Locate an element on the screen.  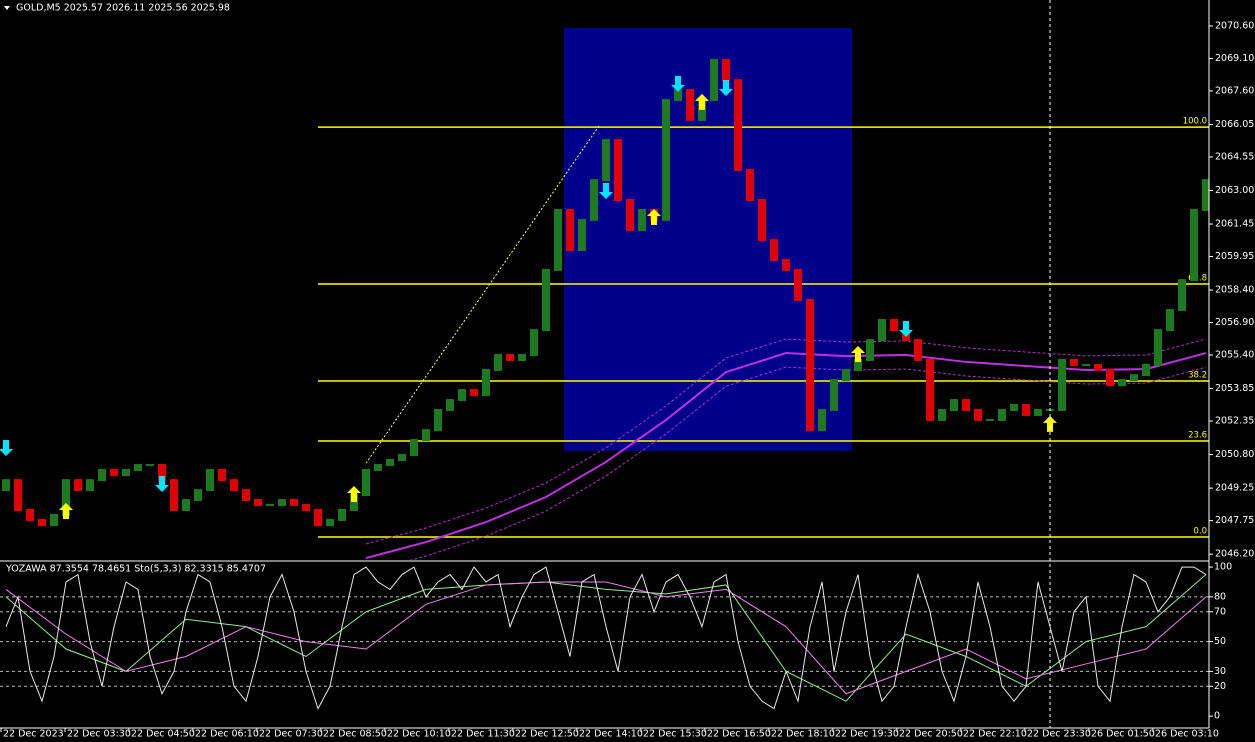
x-tick-label: 26 Dec 03:10 is located at coordinates (1187, 734).